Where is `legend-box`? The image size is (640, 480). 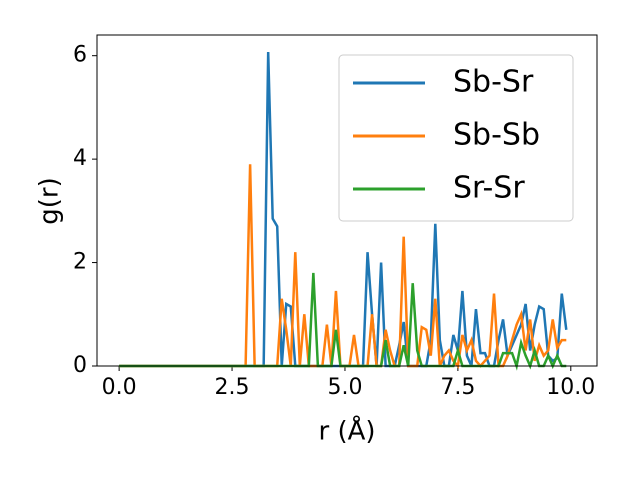
legend-box is located at coordinates (456, 138).